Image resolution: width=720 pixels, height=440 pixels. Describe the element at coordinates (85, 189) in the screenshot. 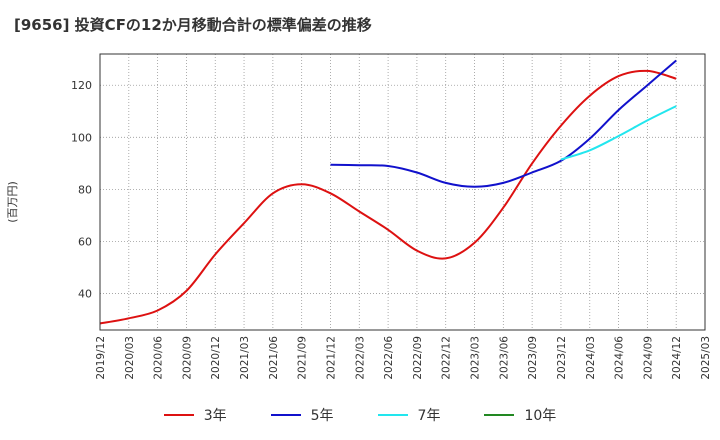

I see `y-tick-label: 80` at that location.